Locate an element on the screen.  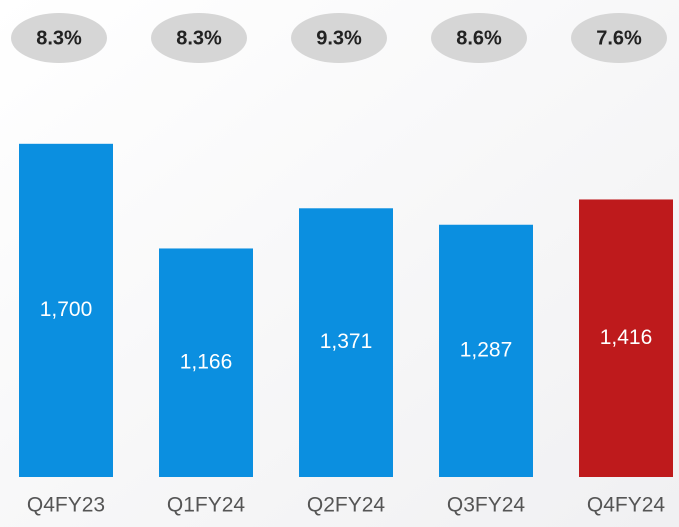
bar-value-label: 1,166 is located at coordinates (206, 361).